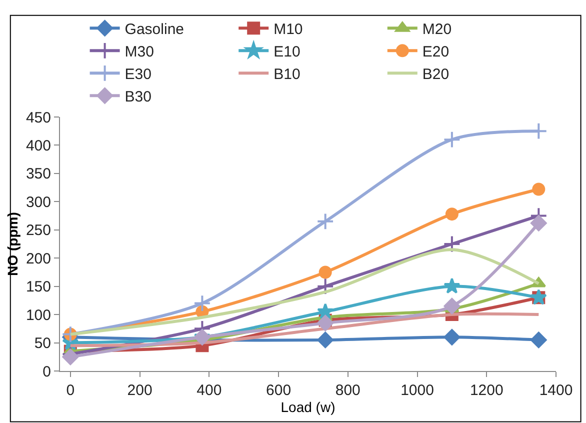 This screenshot has width=586, height=423. I want to click on y-tick-label: 300, so click(38, 202).